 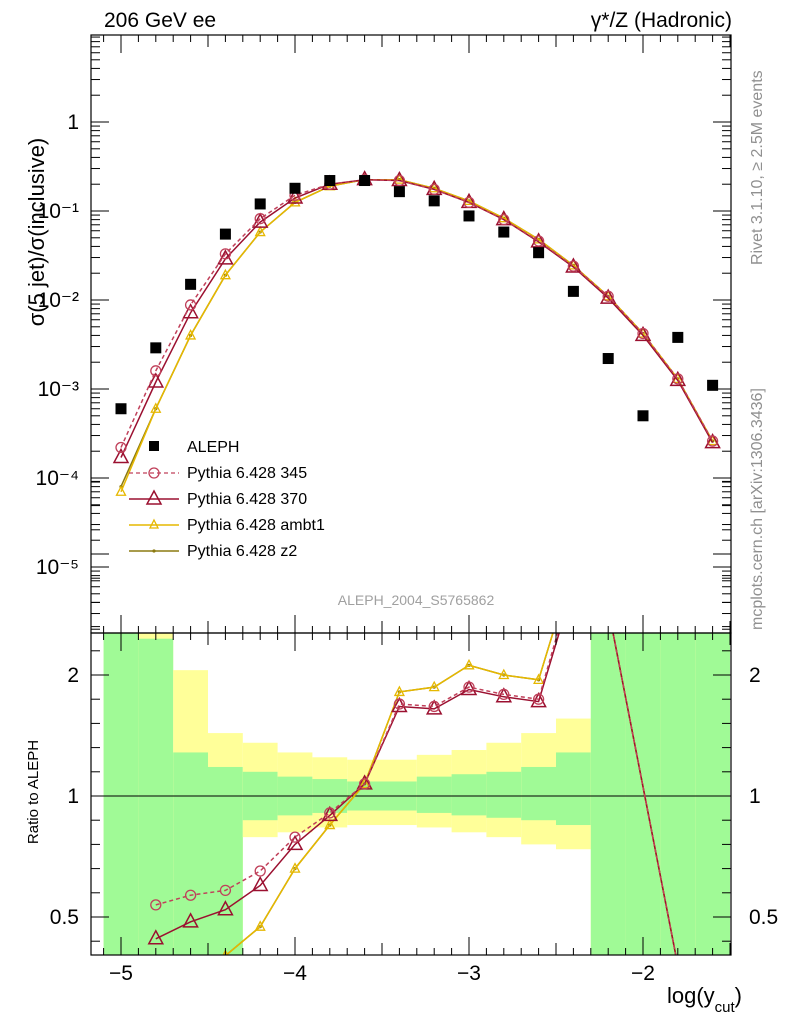 What do you see at coordinates (661, 20) in the screenshot?
I see `header-right: γ*/Z (Hadronic)` at bounding box center [661, 20].